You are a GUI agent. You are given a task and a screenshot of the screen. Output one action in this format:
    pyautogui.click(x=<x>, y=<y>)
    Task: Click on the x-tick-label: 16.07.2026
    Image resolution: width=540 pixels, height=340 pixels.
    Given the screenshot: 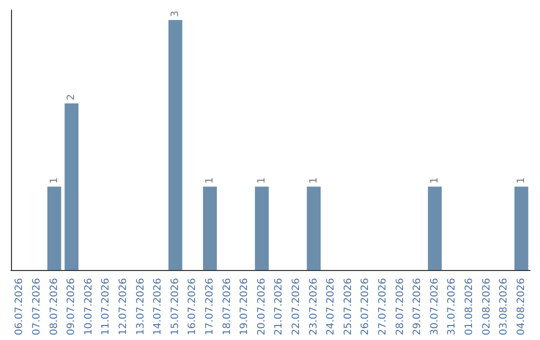 What is the action you would take?
    pyautogui.click(x=192, y=307)
    